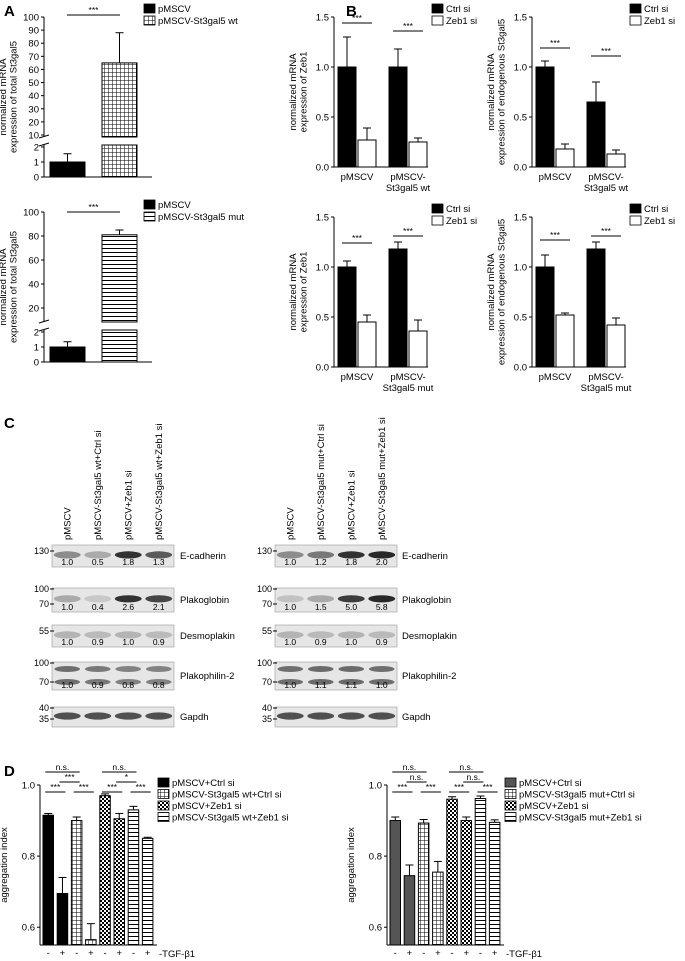 This screenshot has height=961, width=685. Describe the element at coordinates (577, 795) in the screenshot. I see `legend-label: pMSCV-St3gal5 mut+Ctrl si` at that location.